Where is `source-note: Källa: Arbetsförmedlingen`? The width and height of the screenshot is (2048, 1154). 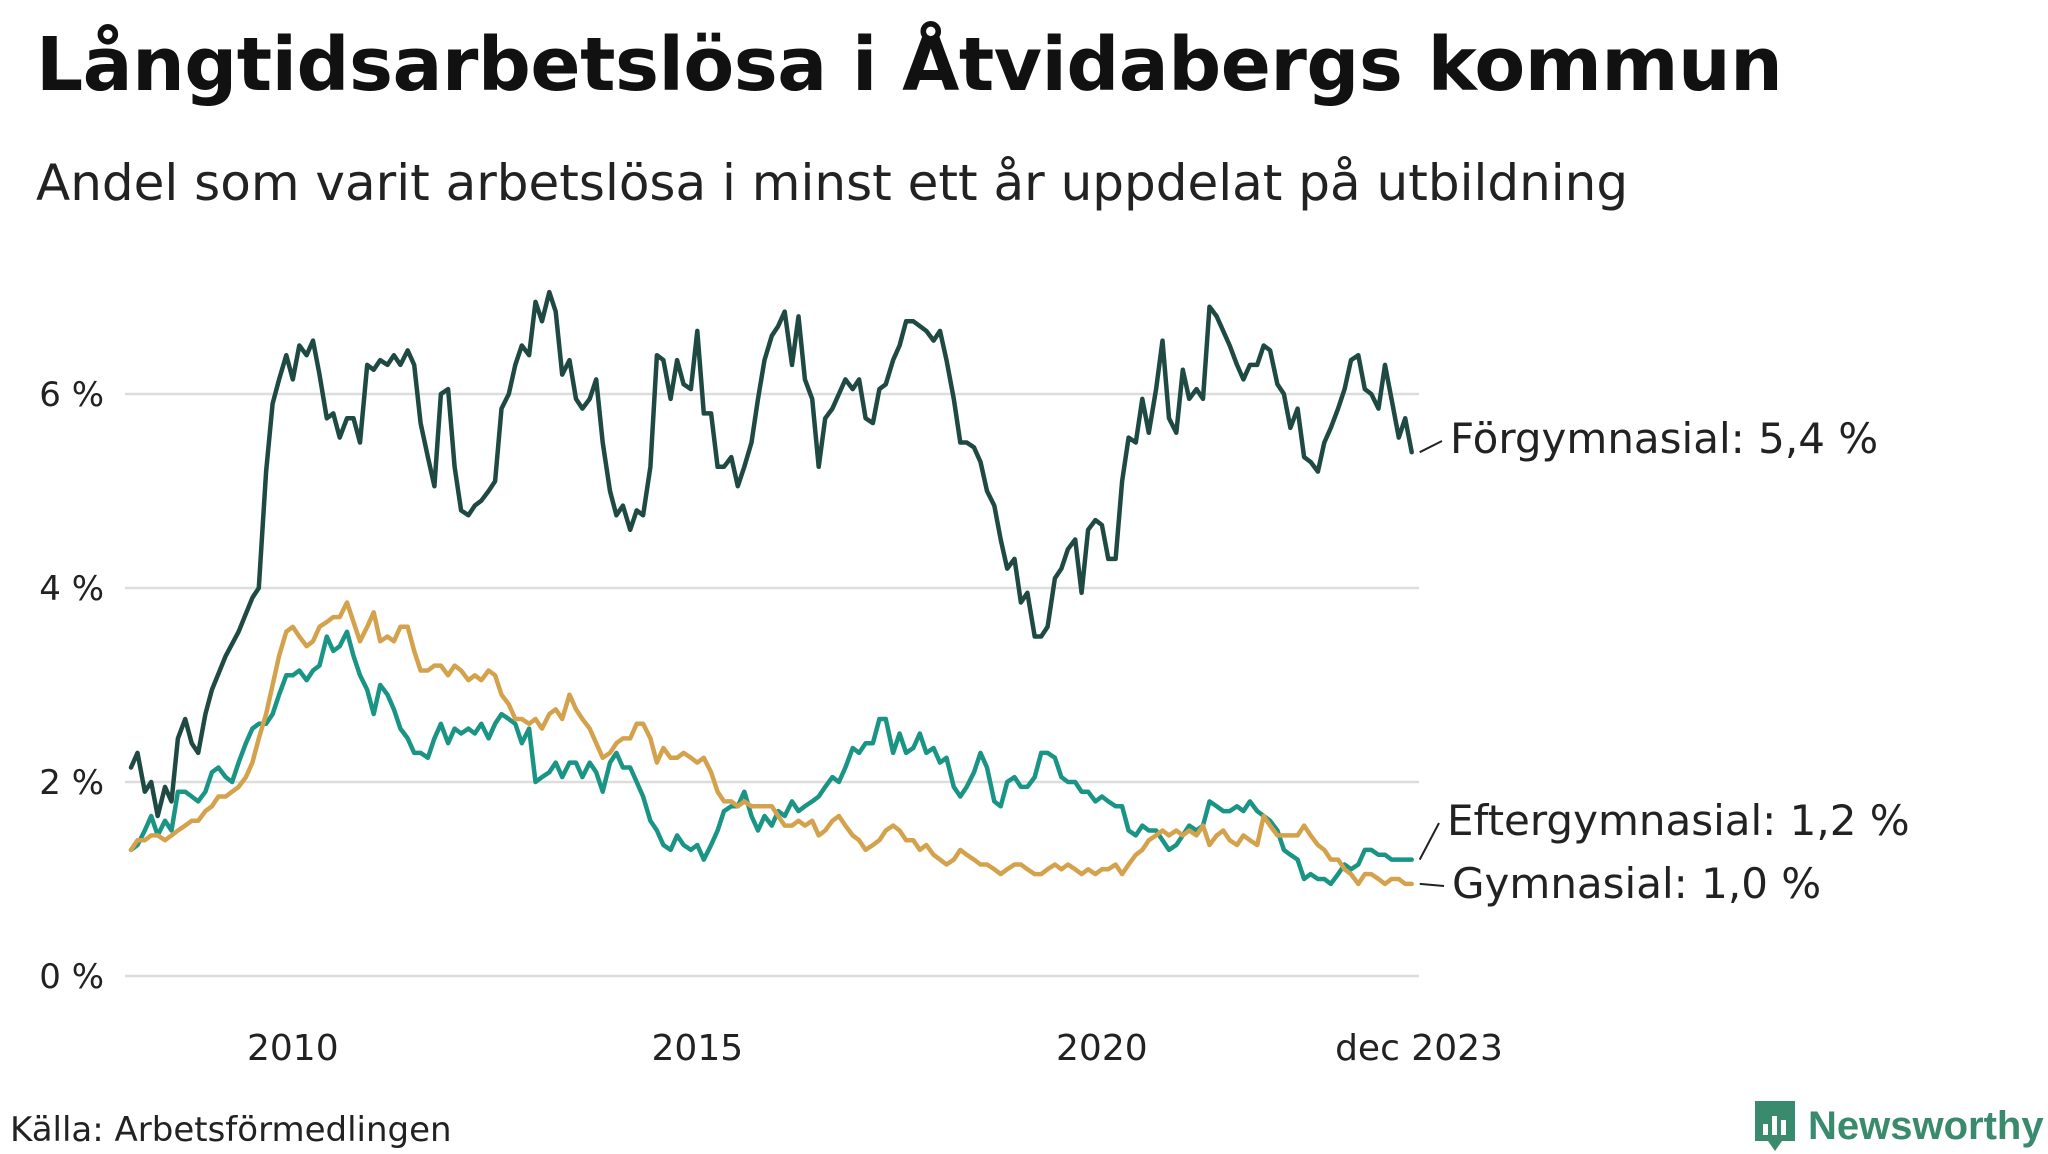
source-note: Källa: Arbetsförmedlingen is located at coordinates (231, 1130).